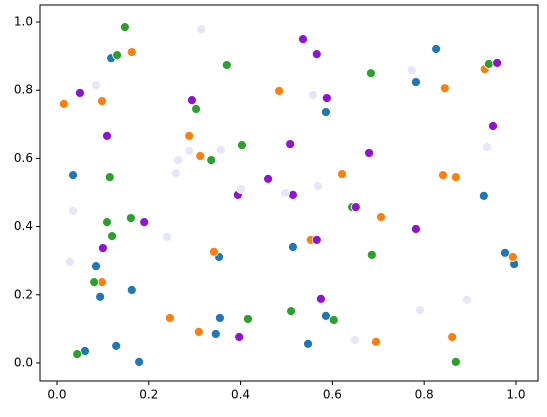 The width and height of the screenshot is (547, 417). I want to click on y-tick-label: 0.2, so click(23, 294).